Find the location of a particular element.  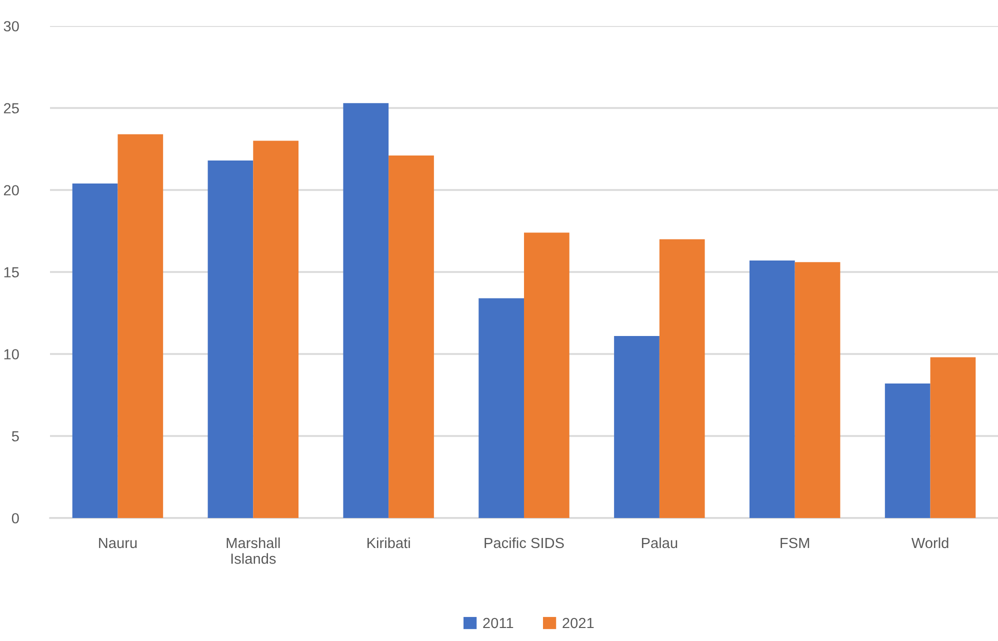

x-tick-label: Nauru is located at coordinates (118, 543).